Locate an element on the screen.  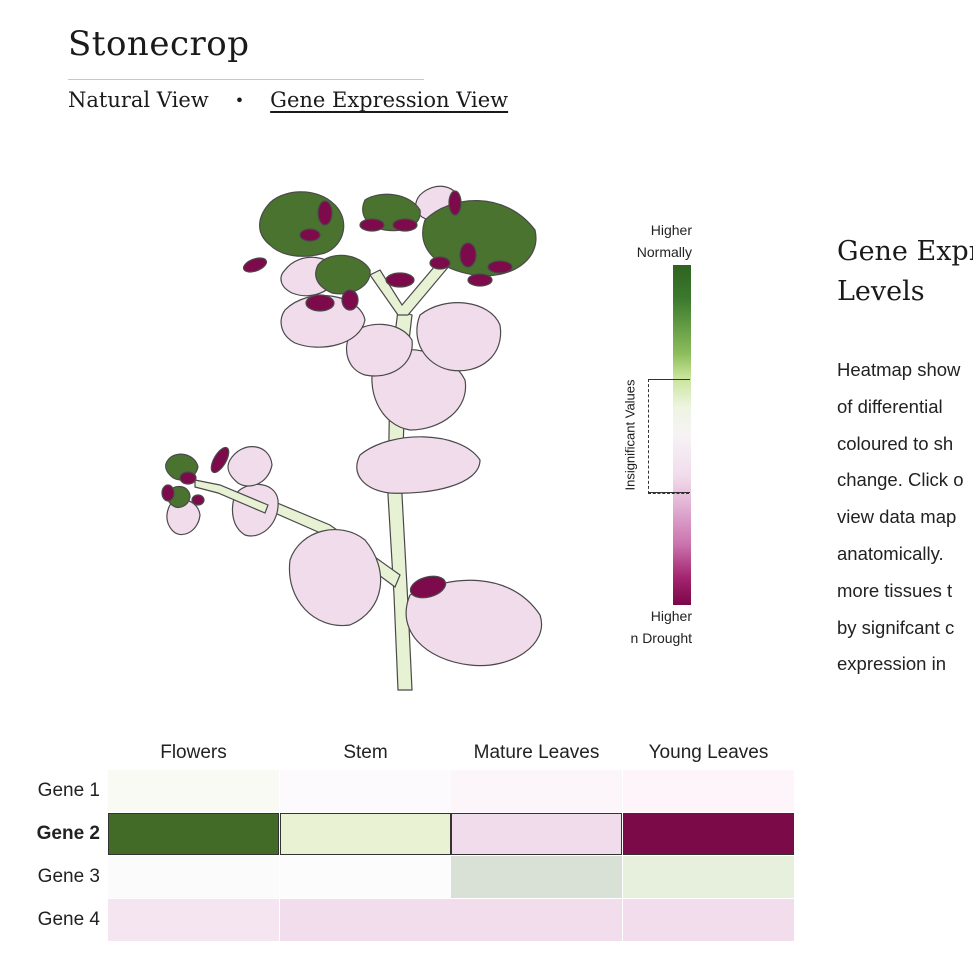
insignificant-range-bracket is located at coordinates (668, 436).